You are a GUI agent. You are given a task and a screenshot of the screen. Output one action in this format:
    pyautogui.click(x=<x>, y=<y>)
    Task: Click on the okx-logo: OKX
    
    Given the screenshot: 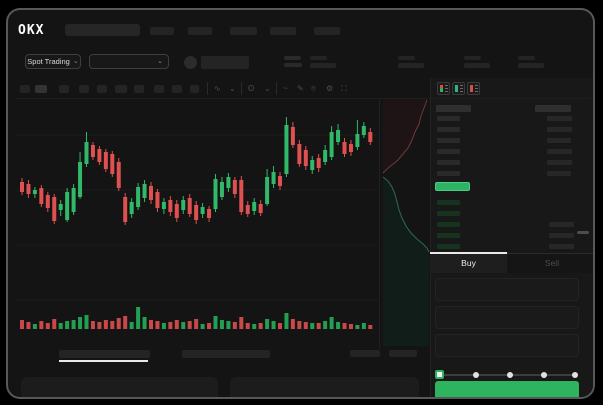 What is the action you would take?
    pyautogui.click(x=31, y=30)
    